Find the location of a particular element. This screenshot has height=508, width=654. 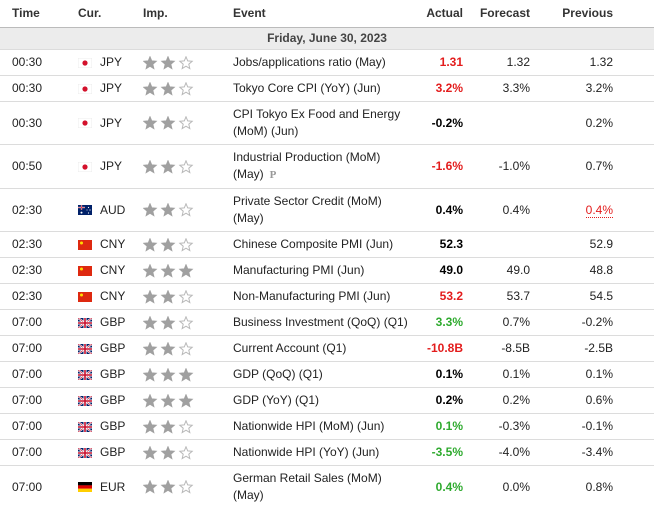

event-cell: Chinese Composite PMI (Jun) is located at coordinates (320, 244).